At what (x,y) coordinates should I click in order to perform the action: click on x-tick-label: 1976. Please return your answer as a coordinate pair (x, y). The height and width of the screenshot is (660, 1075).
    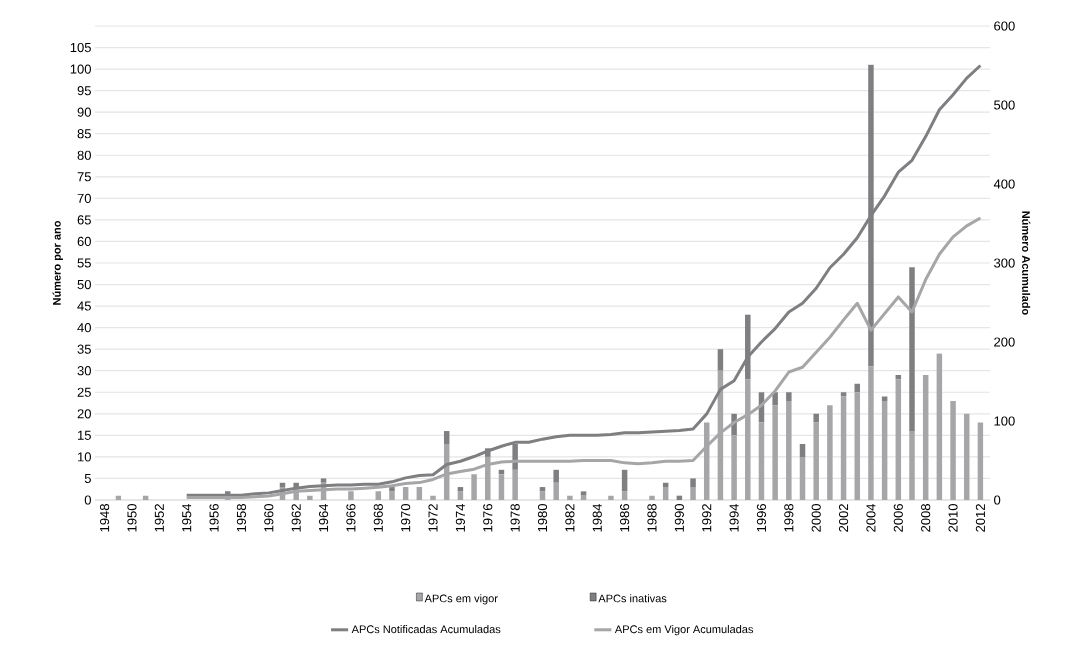
    Looking at the image, I should click on (488, 518).